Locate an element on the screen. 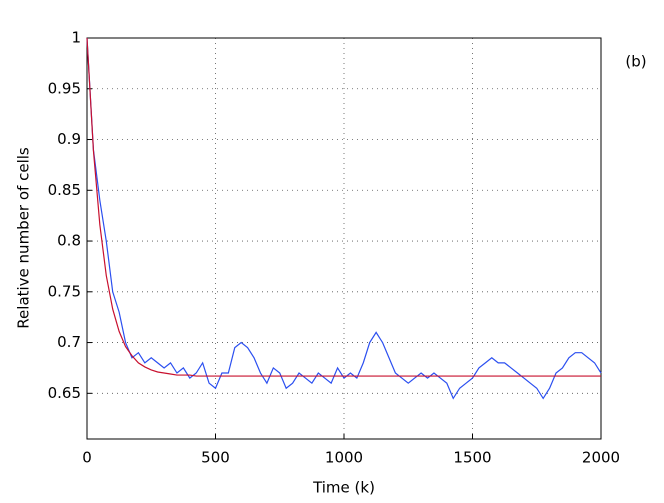  y-tick-label: 0.9 is located at coordinates (69, 139).